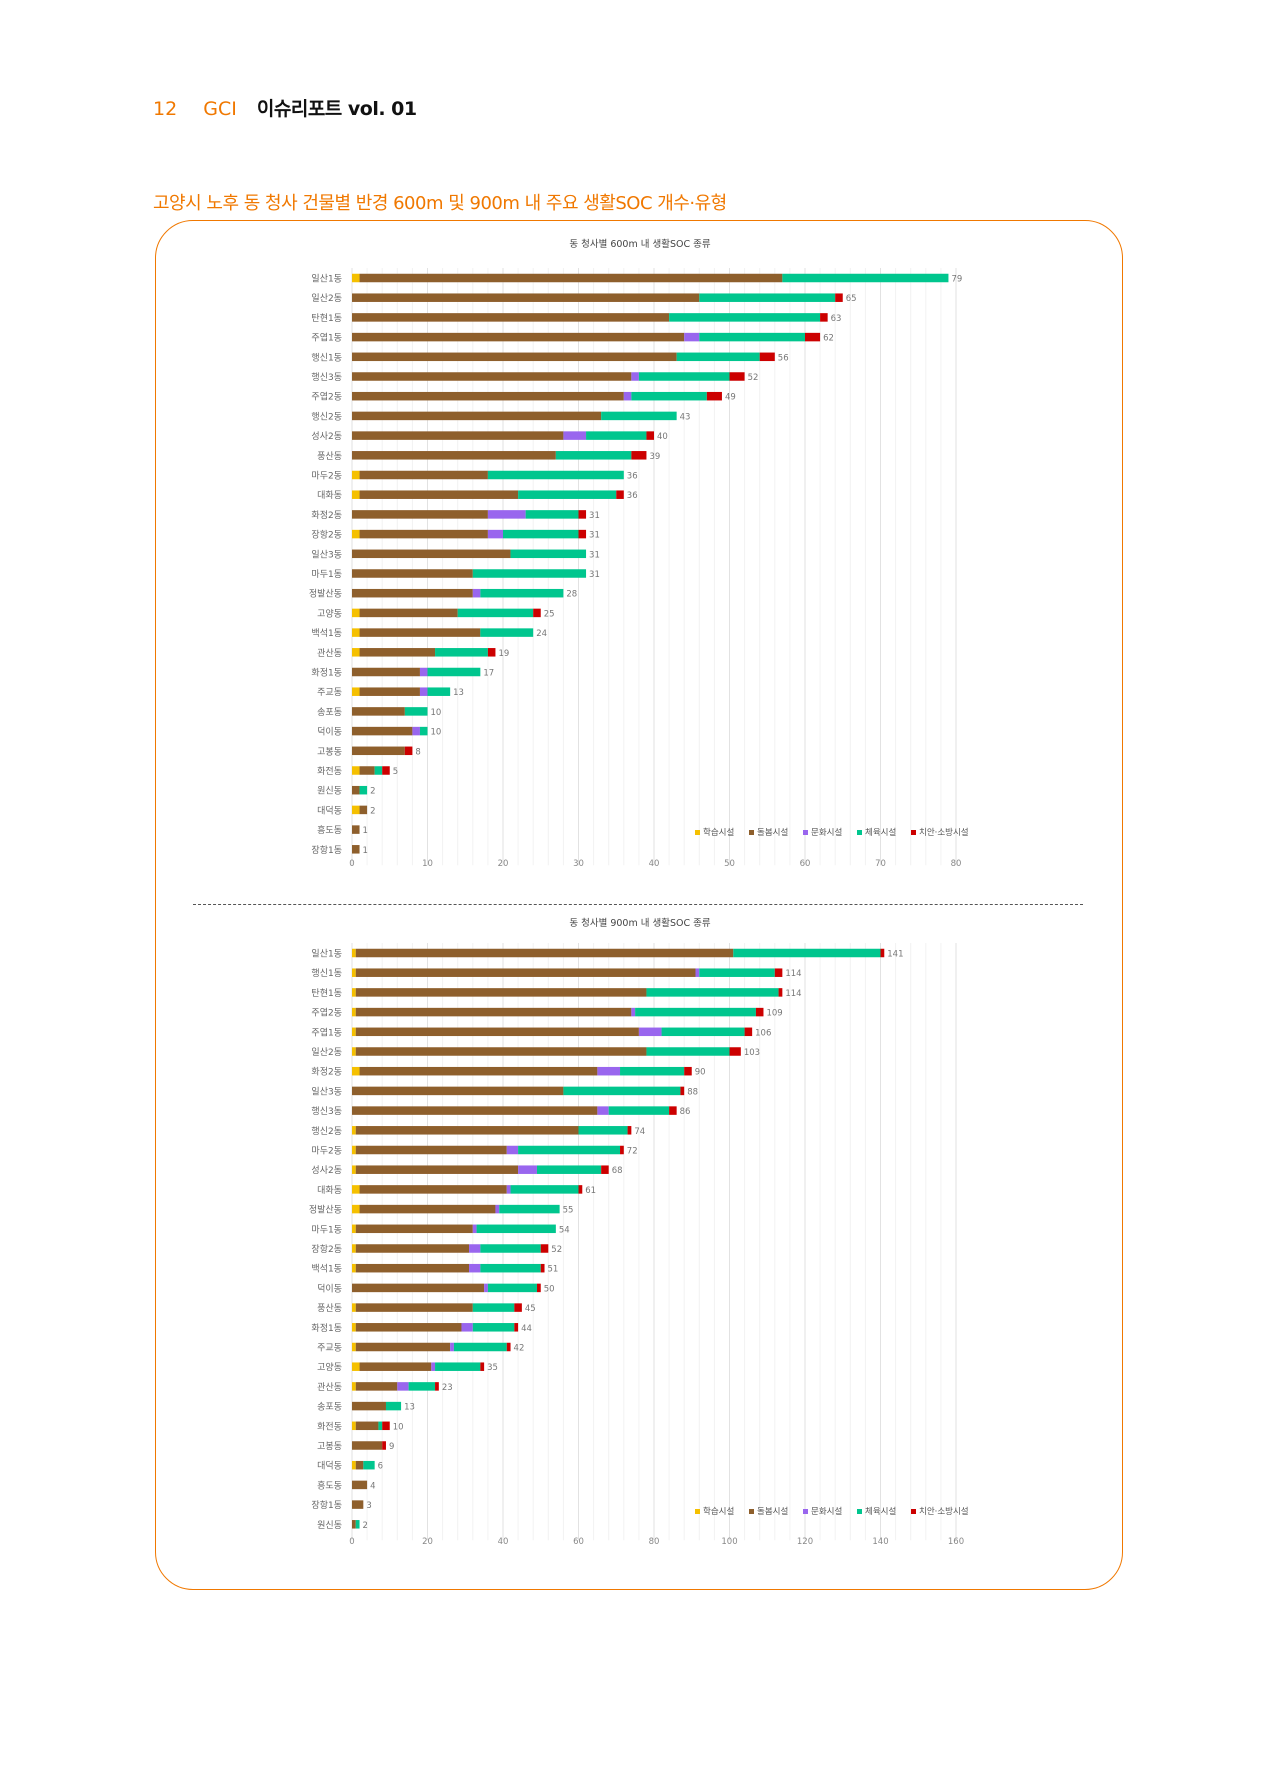  What do you see at coordinates (944, 1511) in the screenshot?
I see `legend-label: 치안·소방시설` at bounding box center [944, 1511].